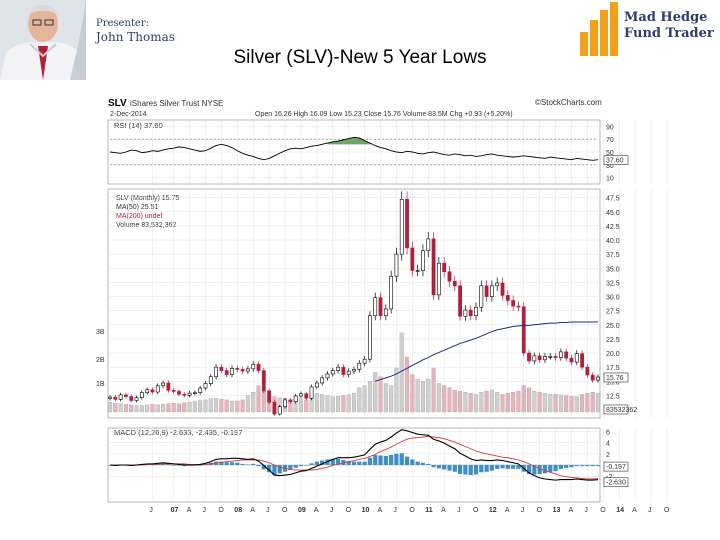 Image resolution: width=720 pixels, height=540 pixels. What do you see at coordinates (568, 102) in the screenshot?
I see `chart-source: ©StockCharts.com` at bounding box center [568, 102].